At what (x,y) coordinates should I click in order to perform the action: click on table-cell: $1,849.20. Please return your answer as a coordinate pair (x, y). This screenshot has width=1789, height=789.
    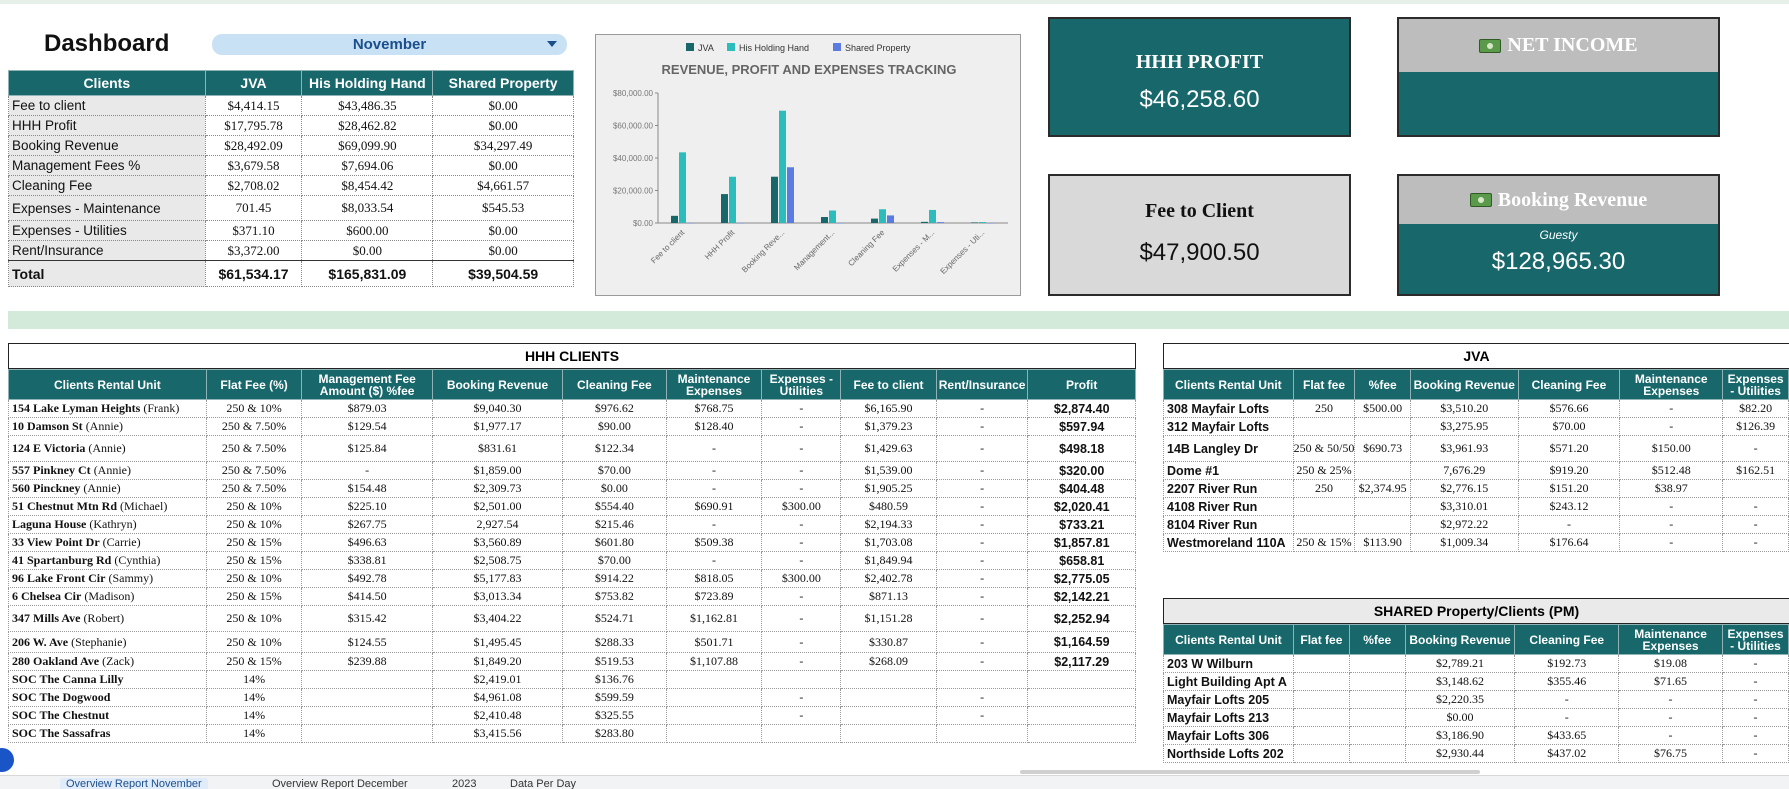
    Looking at the image, I should click on (497, 661).